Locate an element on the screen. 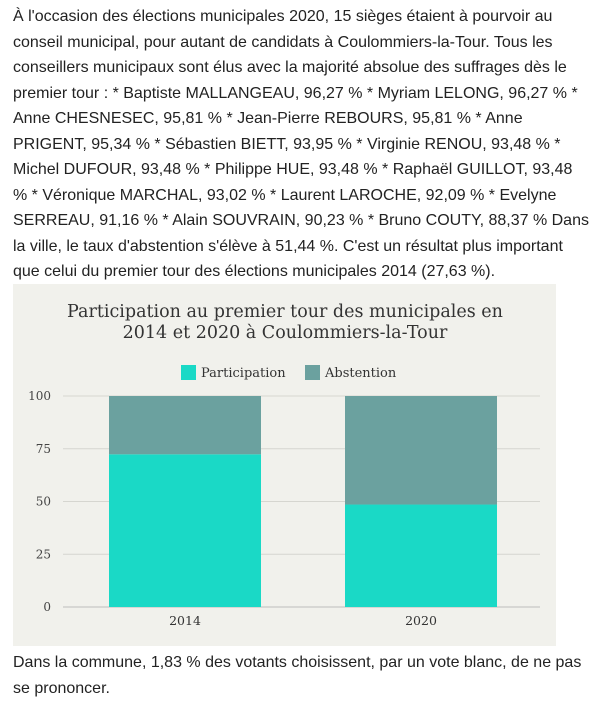 The height and width of the screenshot is (704, 600). y-tick-label: 100 is located at coordinates (39, 396).